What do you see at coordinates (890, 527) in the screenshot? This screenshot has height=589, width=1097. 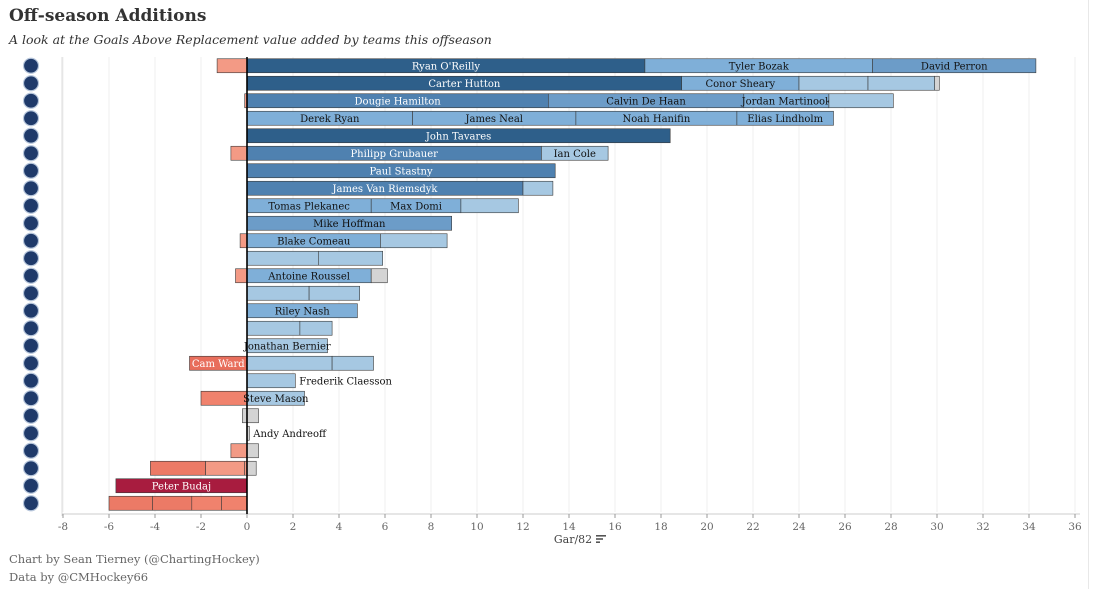 I see `x-tick-label: 28` at bounding box center [890, 527].